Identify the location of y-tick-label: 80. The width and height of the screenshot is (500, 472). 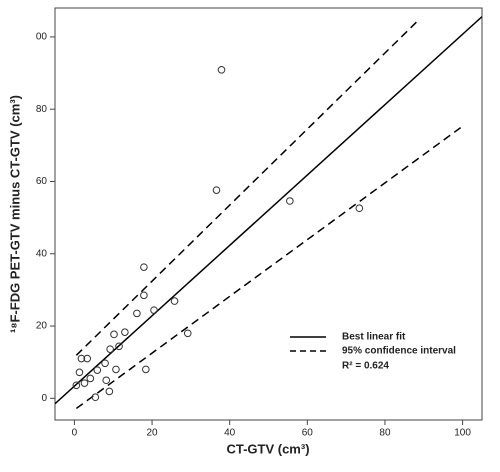
(42, 109).